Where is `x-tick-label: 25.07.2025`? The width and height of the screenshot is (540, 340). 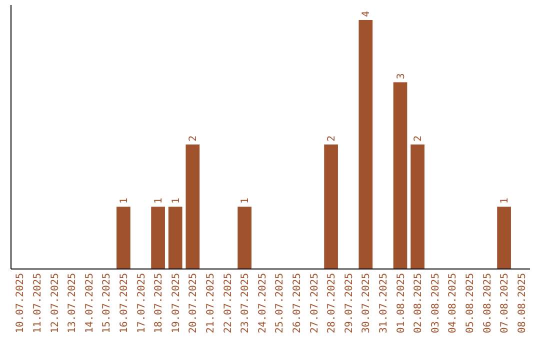 x-tick-label: 25.07.2025 is located at coordinates (280, 303).